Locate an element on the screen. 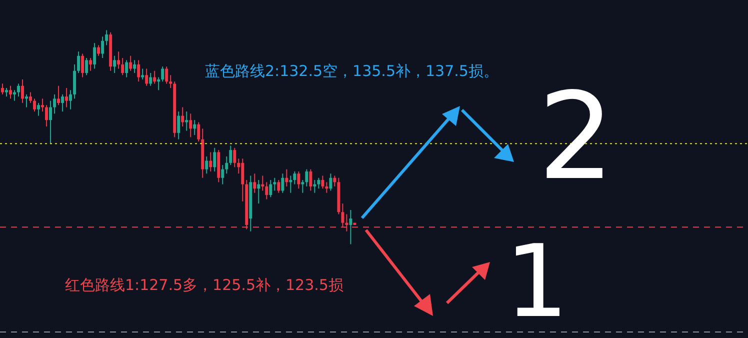 The image size is (748, 338). text: 红色路线1:127.5多，125.5补，123.5损 is located at coordinates (204, 285).